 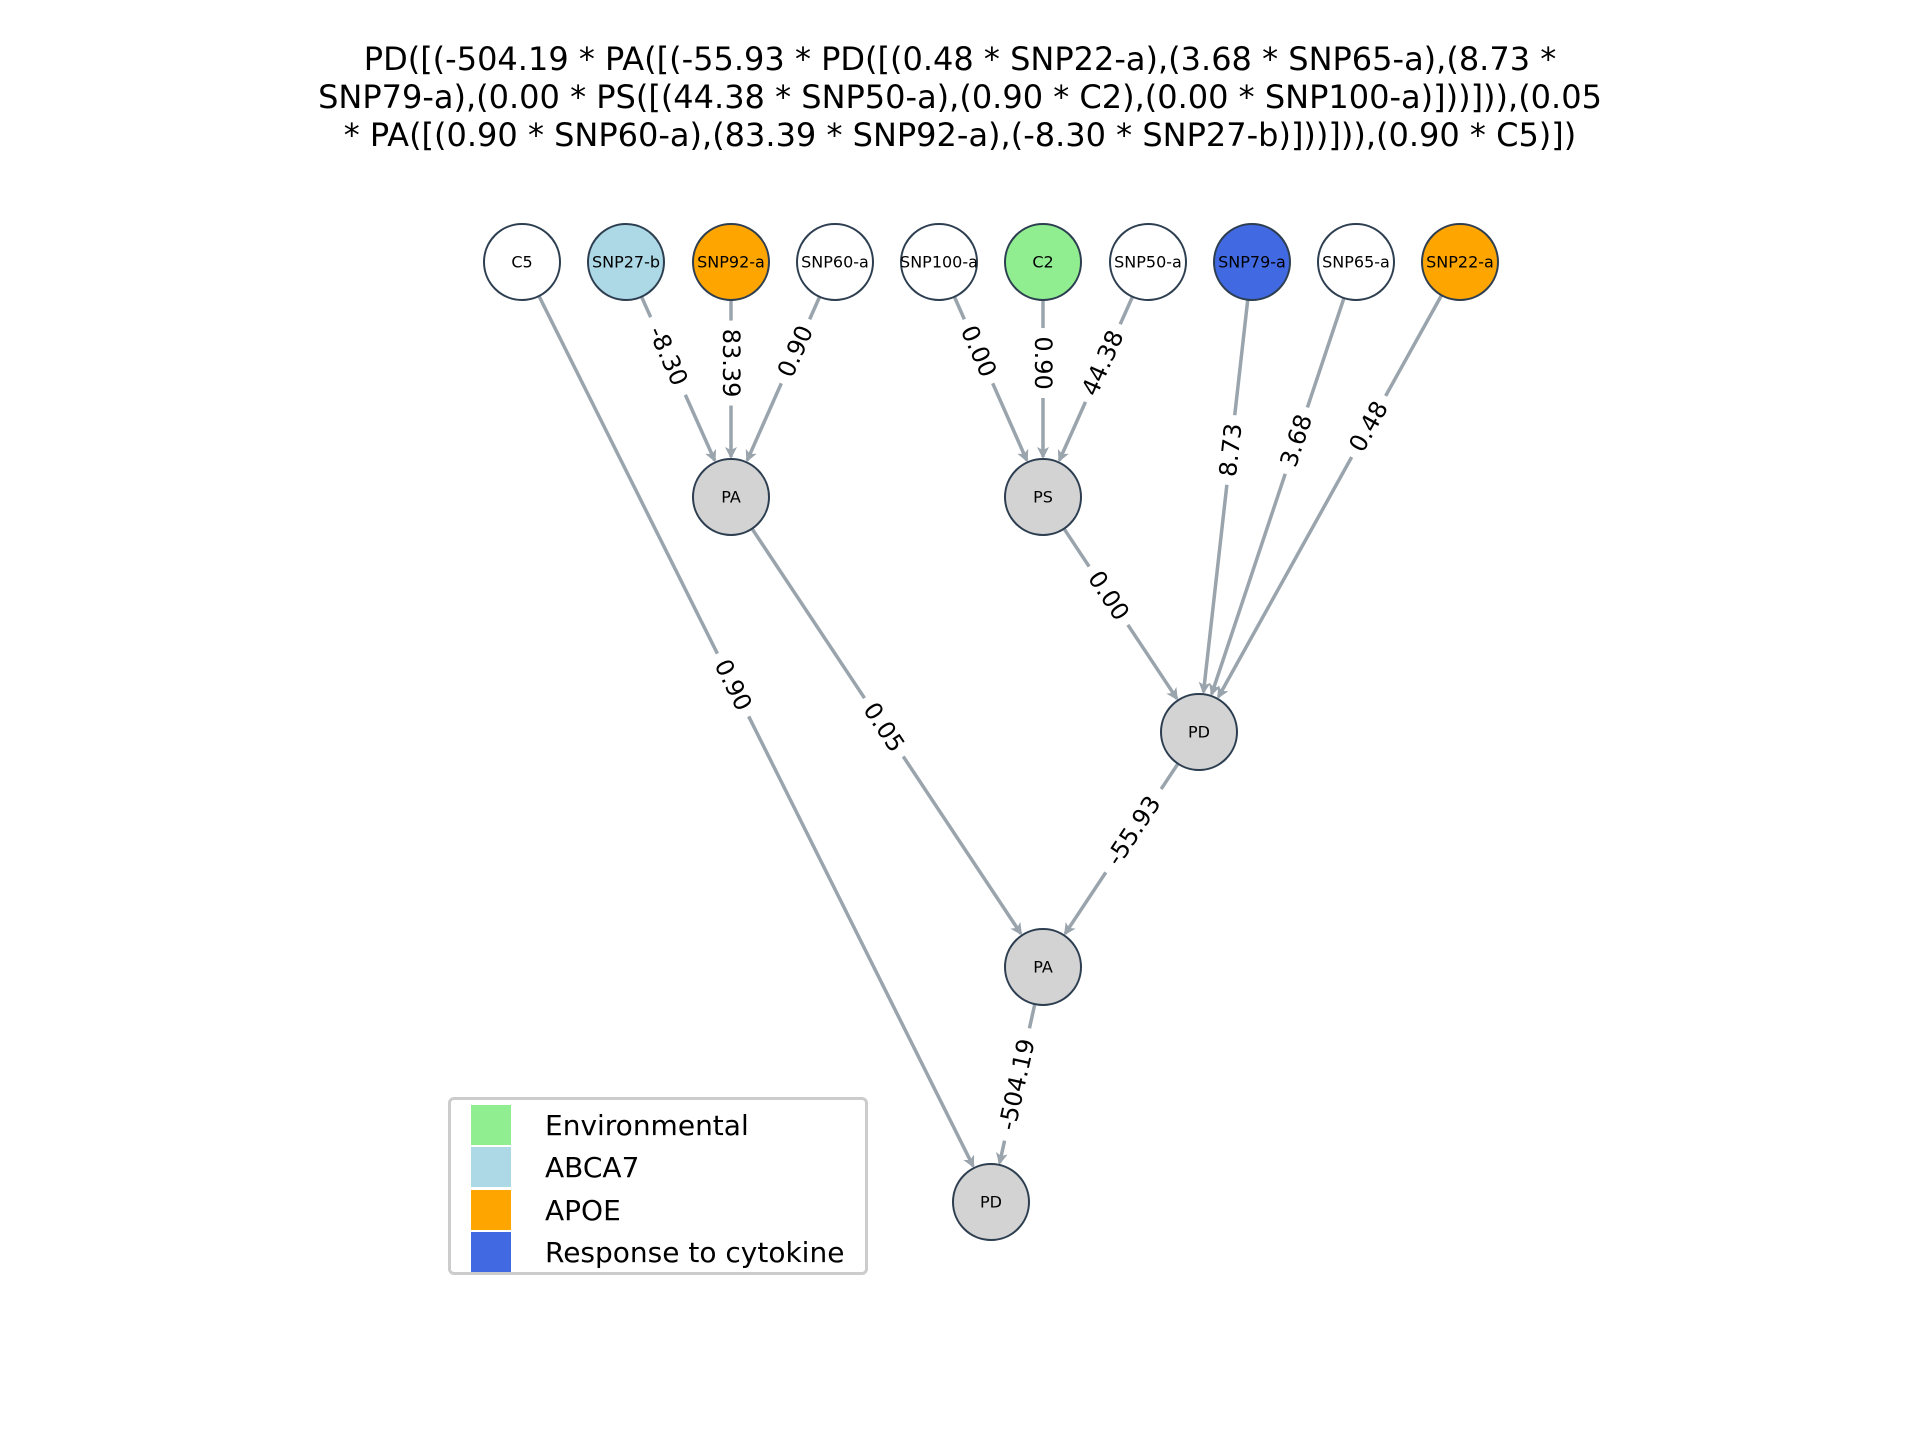 I want to click on legend-label-environmental: Environmental, so click(x=647, y=1125).